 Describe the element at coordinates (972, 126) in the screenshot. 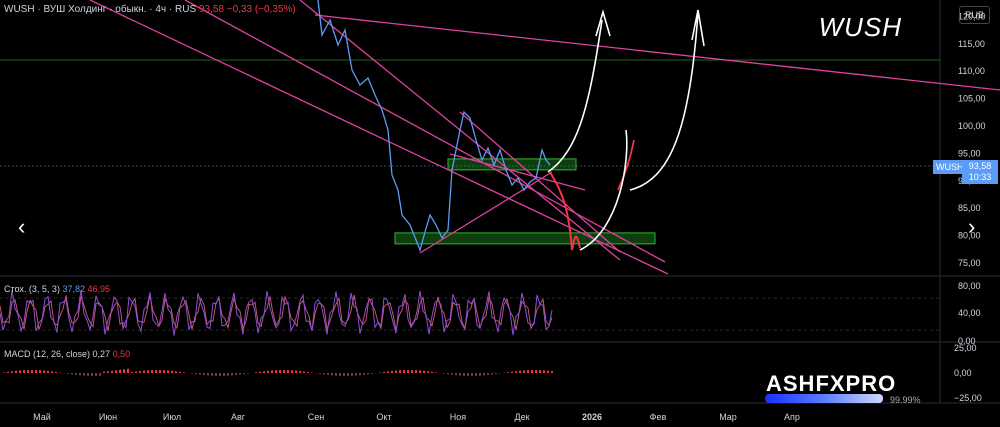

I see `price-tick-label: 100,00` at that location.